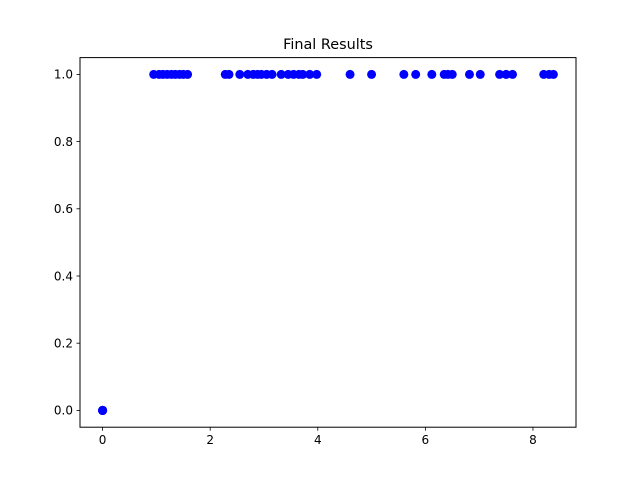 The image size is (640, 480). Describe the element at coordinates (63, 344) in the screenshot. I see `y-tick-label: 0.2` at that location.